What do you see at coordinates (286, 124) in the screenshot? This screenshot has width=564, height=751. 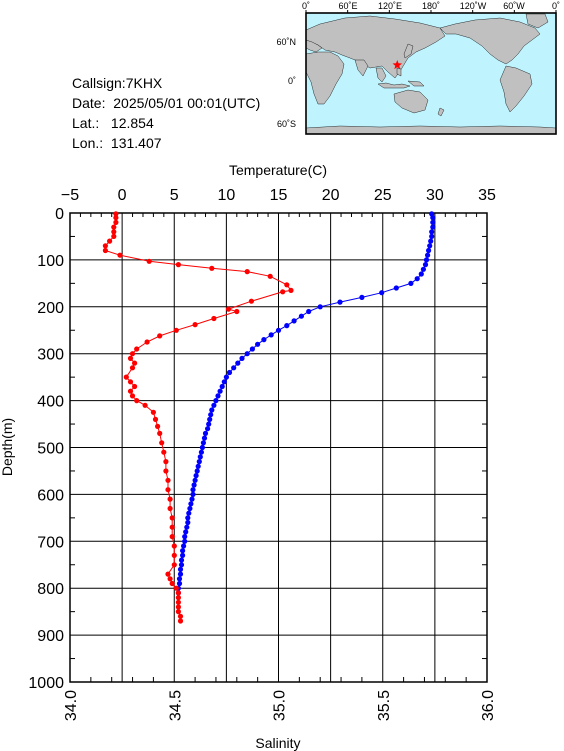 I see `map-label-60s: 60˚S` at bounding box center [286, 124].